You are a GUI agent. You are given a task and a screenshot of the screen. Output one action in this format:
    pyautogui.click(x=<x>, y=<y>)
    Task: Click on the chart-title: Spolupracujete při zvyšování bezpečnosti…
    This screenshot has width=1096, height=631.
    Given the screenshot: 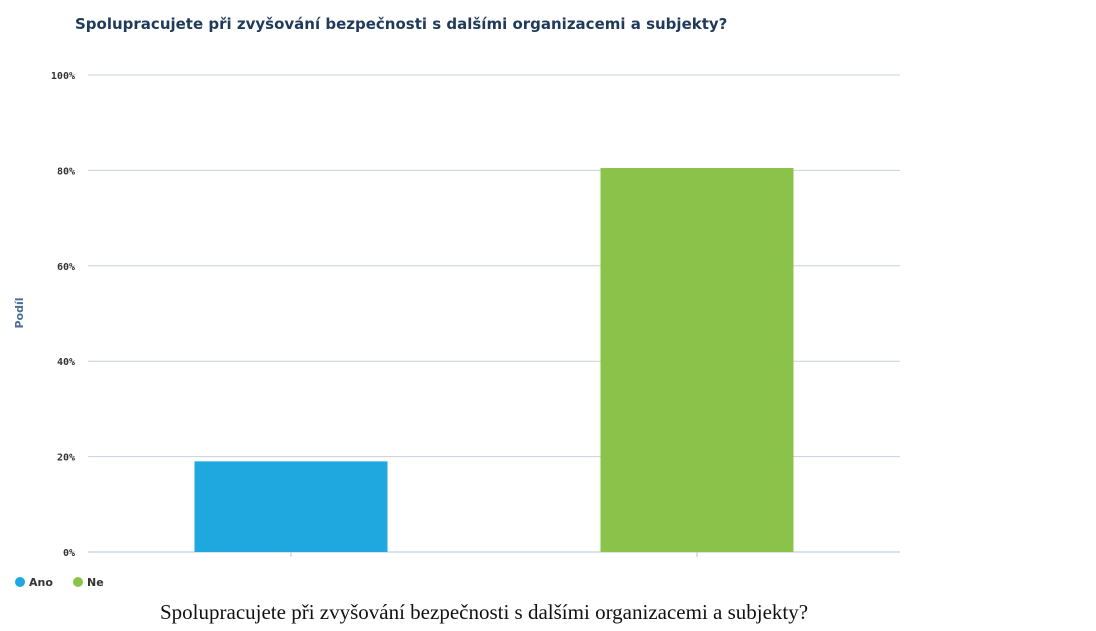 What is the action you would take?
    pyautogui.click(x=401, y=24)
    